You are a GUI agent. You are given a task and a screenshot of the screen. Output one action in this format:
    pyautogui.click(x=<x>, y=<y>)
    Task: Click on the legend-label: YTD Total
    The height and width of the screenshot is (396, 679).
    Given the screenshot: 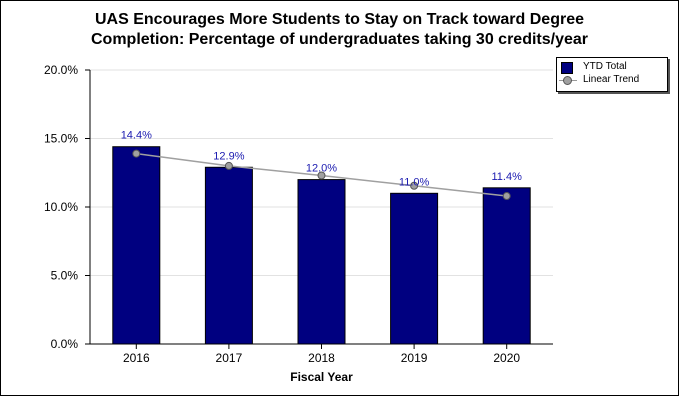 What is the action you would take?
    pyautogui.click(x=605, y=66)
    